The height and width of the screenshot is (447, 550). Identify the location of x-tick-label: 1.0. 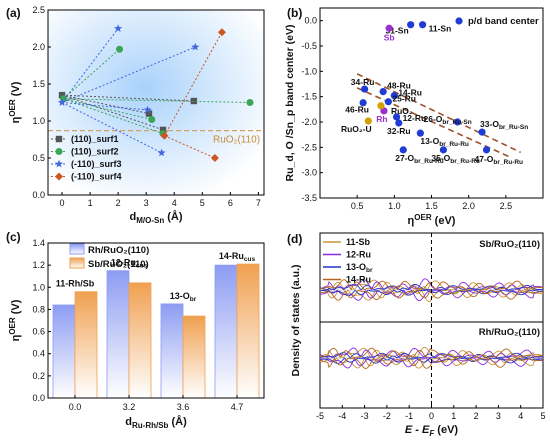
(394, 206).